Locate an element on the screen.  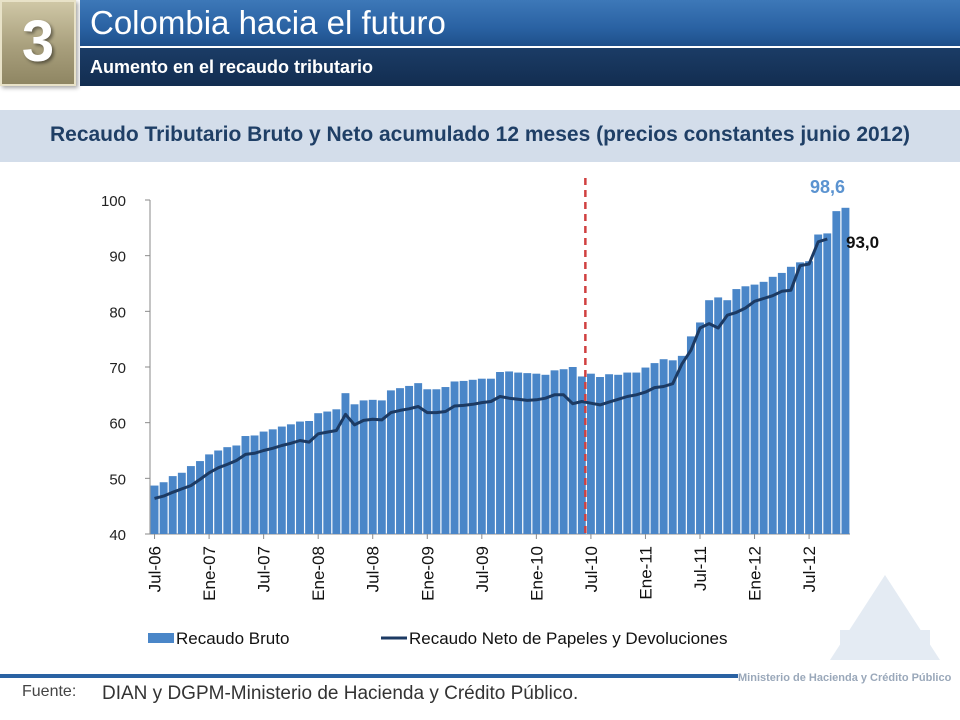
x-tick-label: Jul-09 is located at coordinates (482, 569).